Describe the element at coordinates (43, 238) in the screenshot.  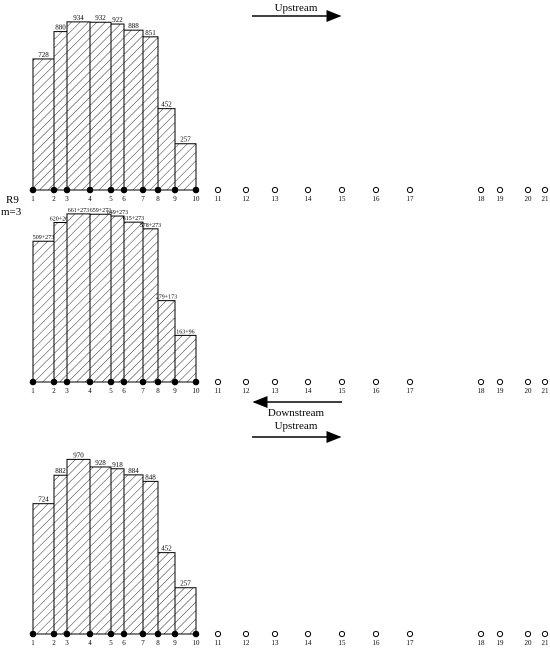
I see `bar-value-label: 509+273` at that location.